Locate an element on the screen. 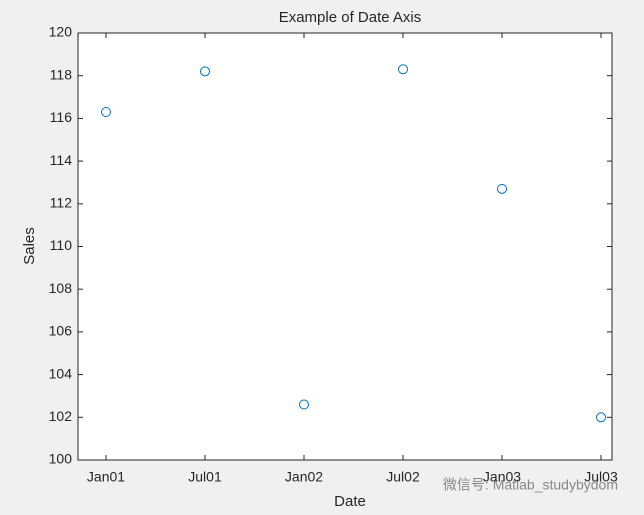 The width and height of the screenshot is (644, 515). chart-title: Example of Date Axis is located at coordinates (350, 17).